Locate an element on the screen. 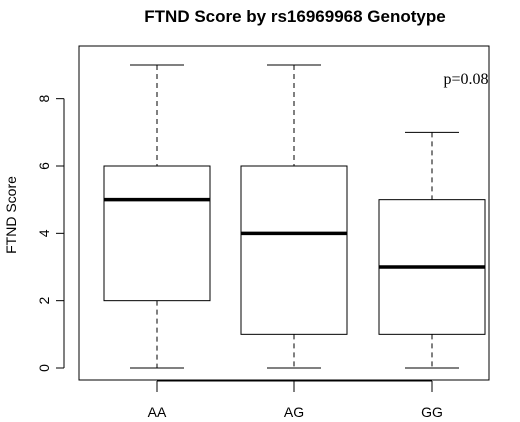 The width and height of the screenshot is (520, 422). y-tick-label: 4 is located at coordinates (44, 233).